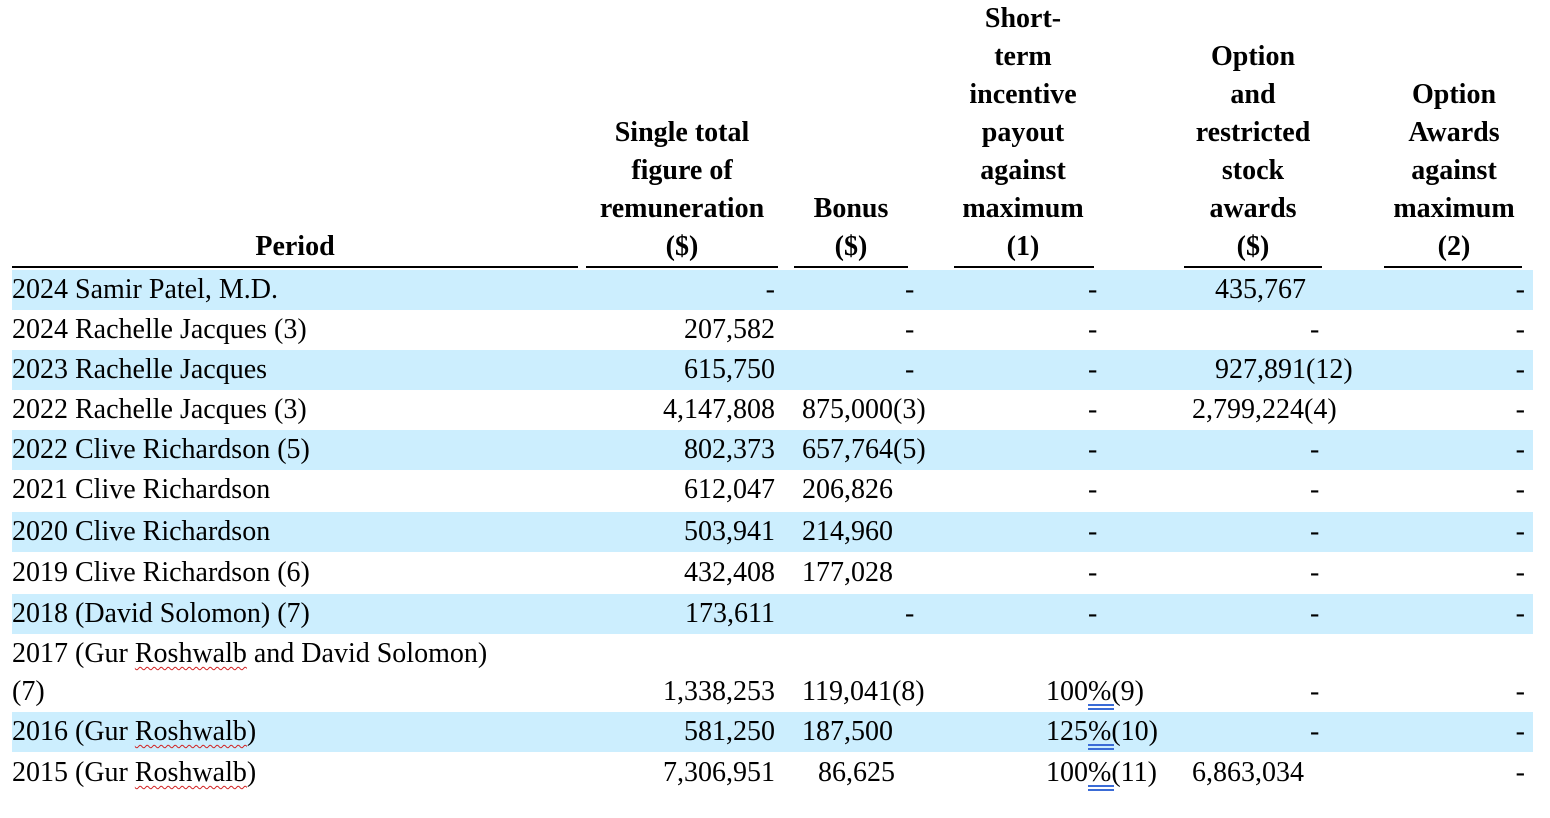 Image resolution: width=1550 pixels, height=818 pixels. I want to click on header-short-line: maximum, so click(1023, 208).